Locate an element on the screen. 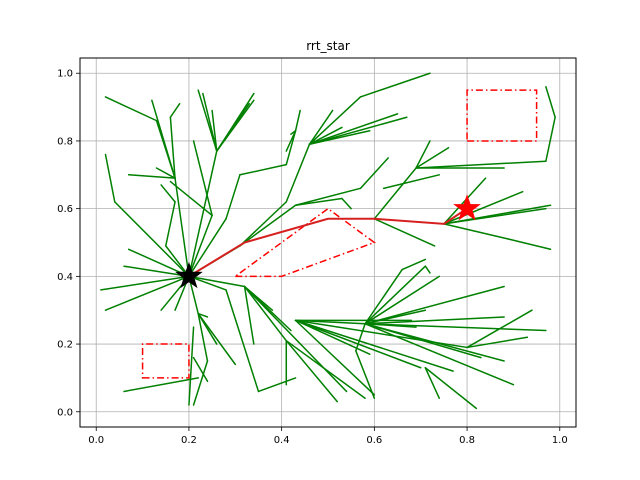 This screenshot has width=640, height=480. y-tick-label: 0.6 is located at coordinates (65, 209).